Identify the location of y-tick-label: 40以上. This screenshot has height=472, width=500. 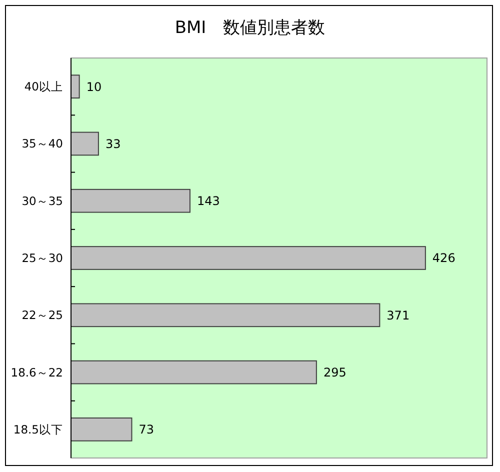
(43, 87).